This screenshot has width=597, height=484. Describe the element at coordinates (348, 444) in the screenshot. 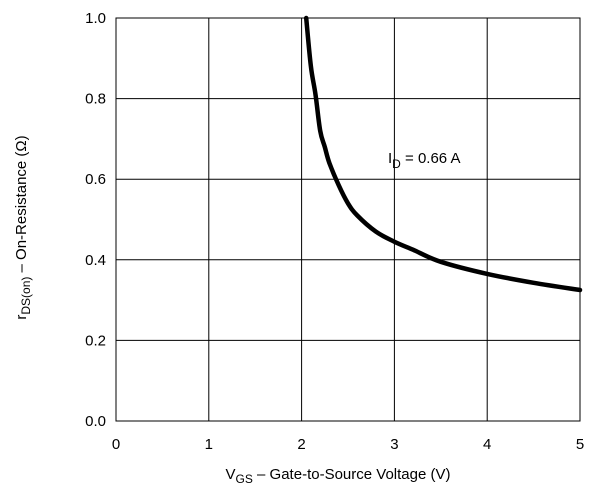

I see `x-tick-labels: 0 1 2 3 4 5` at that location.